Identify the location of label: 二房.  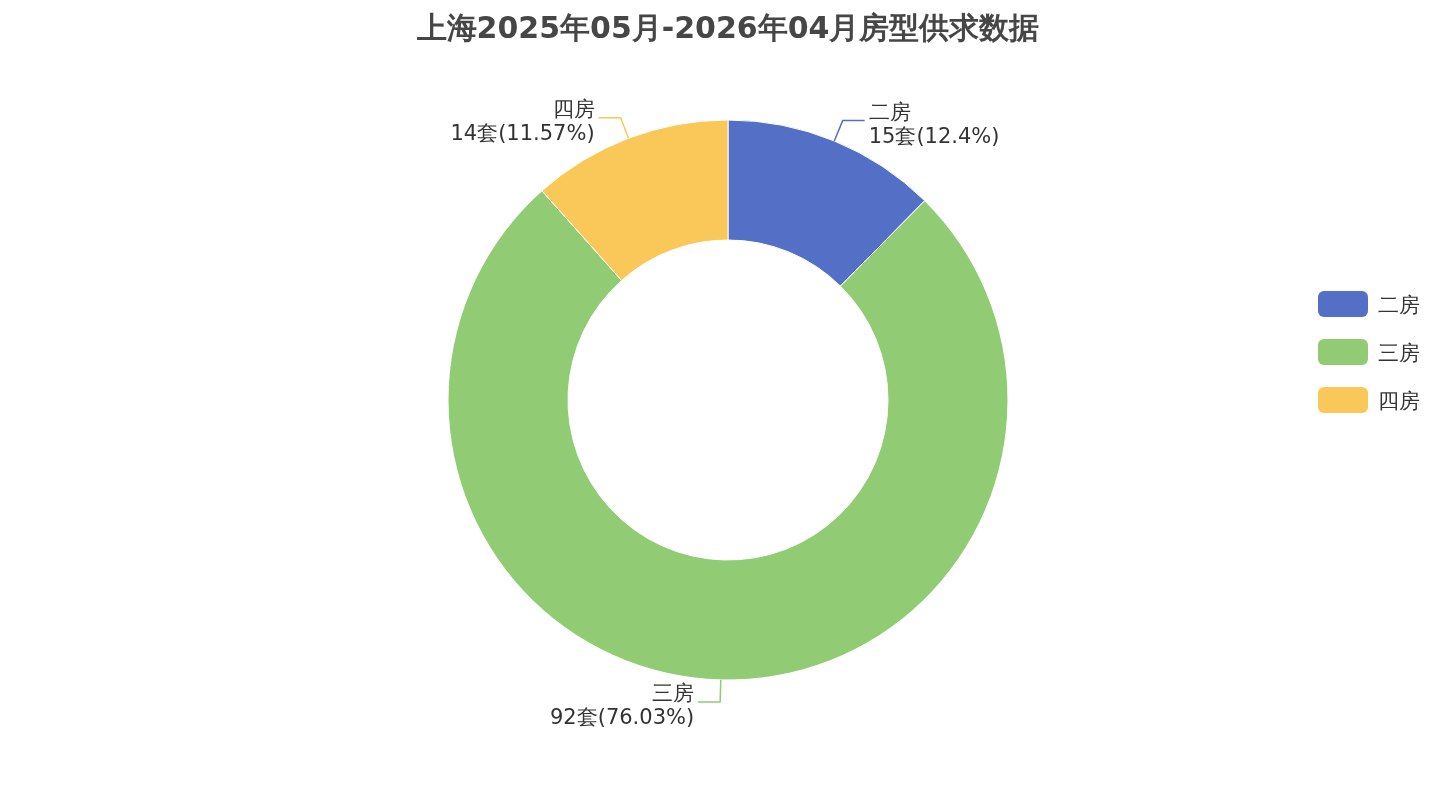
(889, 111).